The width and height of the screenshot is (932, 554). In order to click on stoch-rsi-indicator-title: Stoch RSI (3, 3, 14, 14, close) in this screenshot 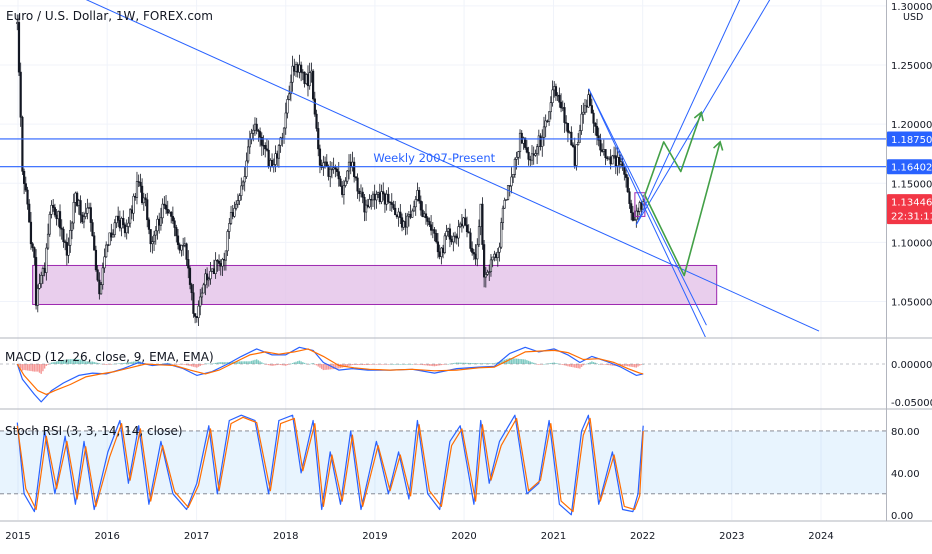, I will do `click(94, 431)`.